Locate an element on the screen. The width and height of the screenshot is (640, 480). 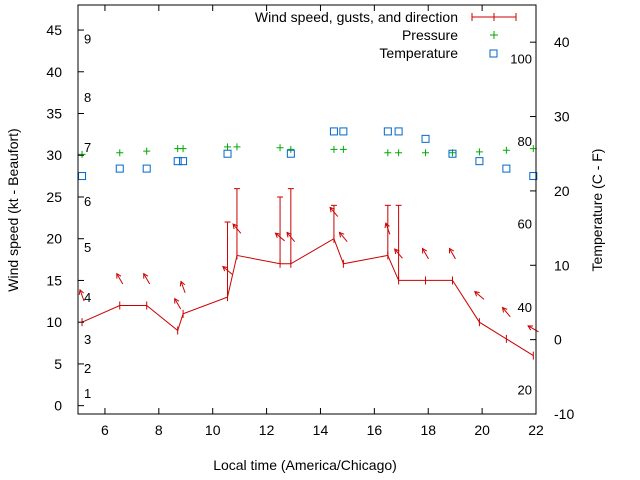
x-tick-label: 14 is located at coordinates (321, 430).